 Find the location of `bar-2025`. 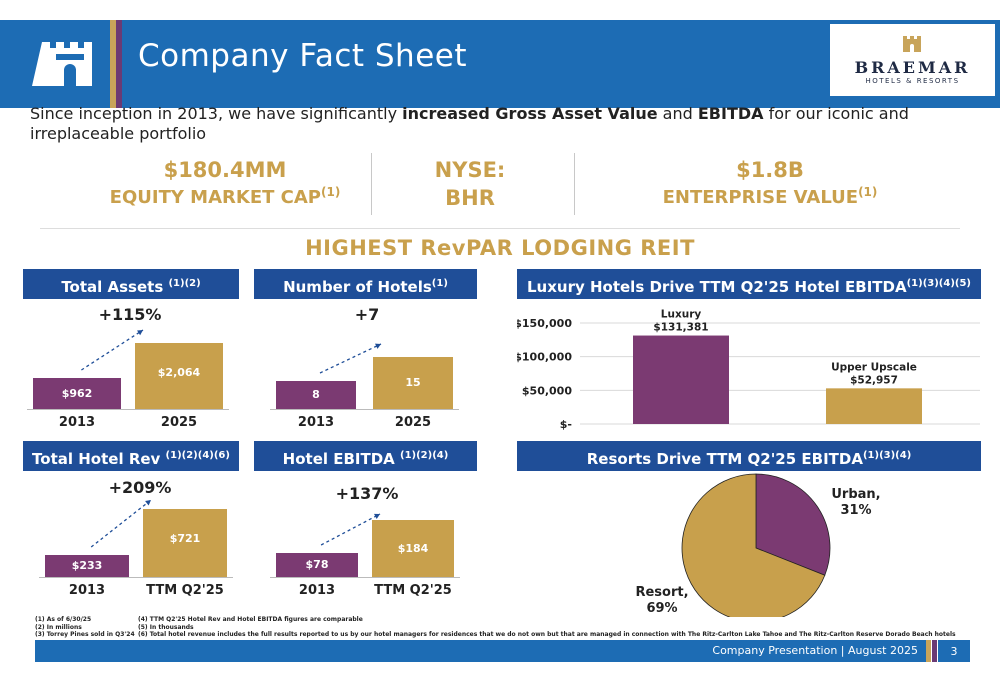

bar-2025 is located at coordinates (179, 376).